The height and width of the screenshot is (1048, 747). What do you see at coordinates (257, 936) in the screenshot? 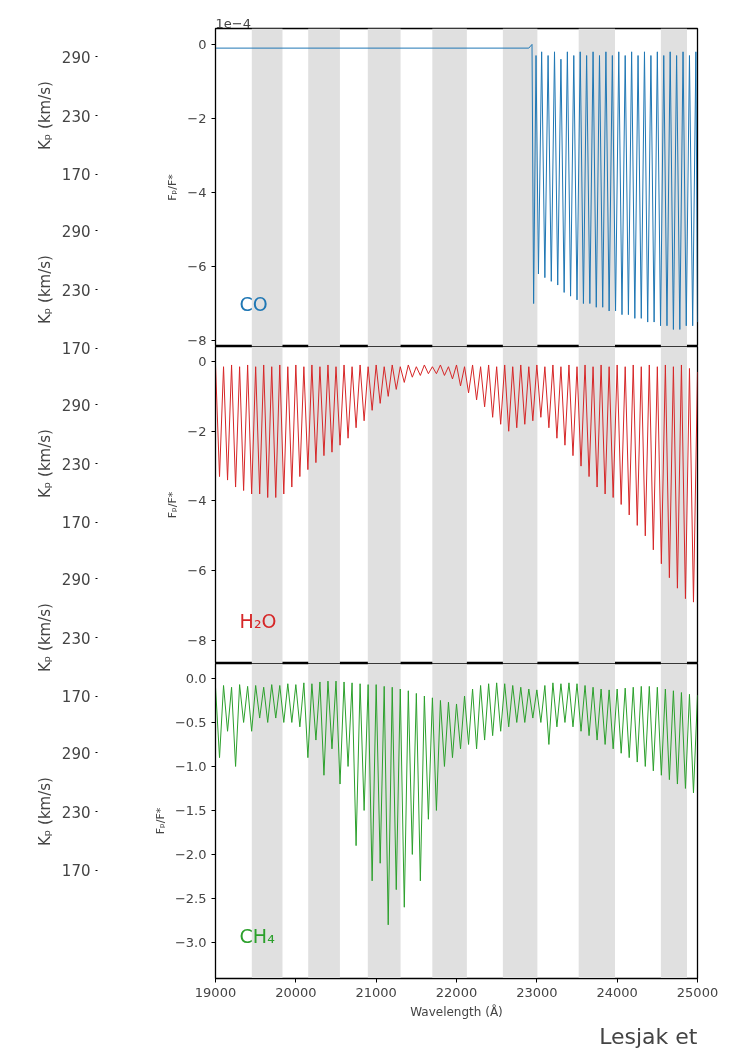
I see `text: CH₄` at bounding box center [257, 936].